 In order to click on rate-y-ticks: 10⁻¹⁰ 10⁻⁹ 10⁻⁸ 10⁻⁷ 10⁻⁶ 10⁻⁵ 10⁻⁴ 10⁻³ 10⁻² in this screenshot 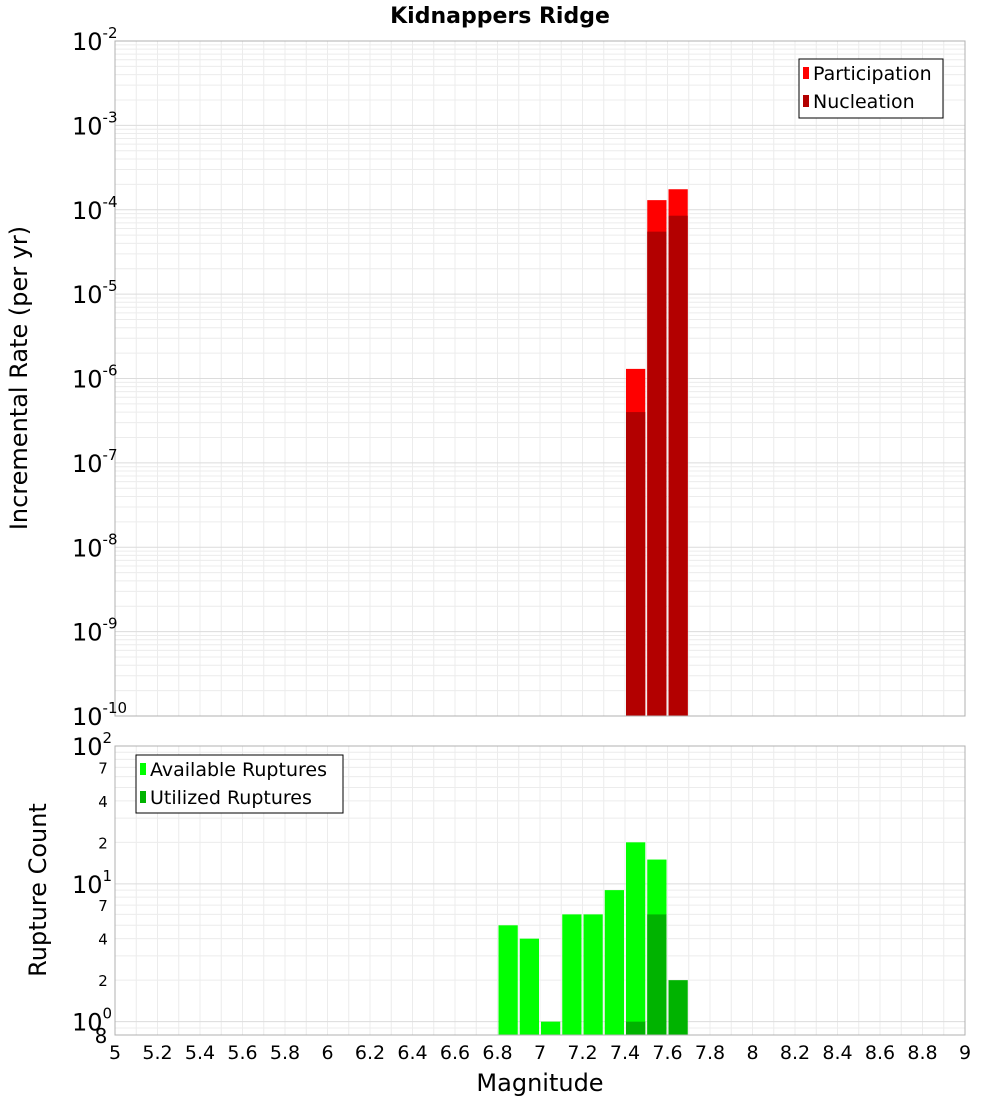, I will do `click(99, 377)`.